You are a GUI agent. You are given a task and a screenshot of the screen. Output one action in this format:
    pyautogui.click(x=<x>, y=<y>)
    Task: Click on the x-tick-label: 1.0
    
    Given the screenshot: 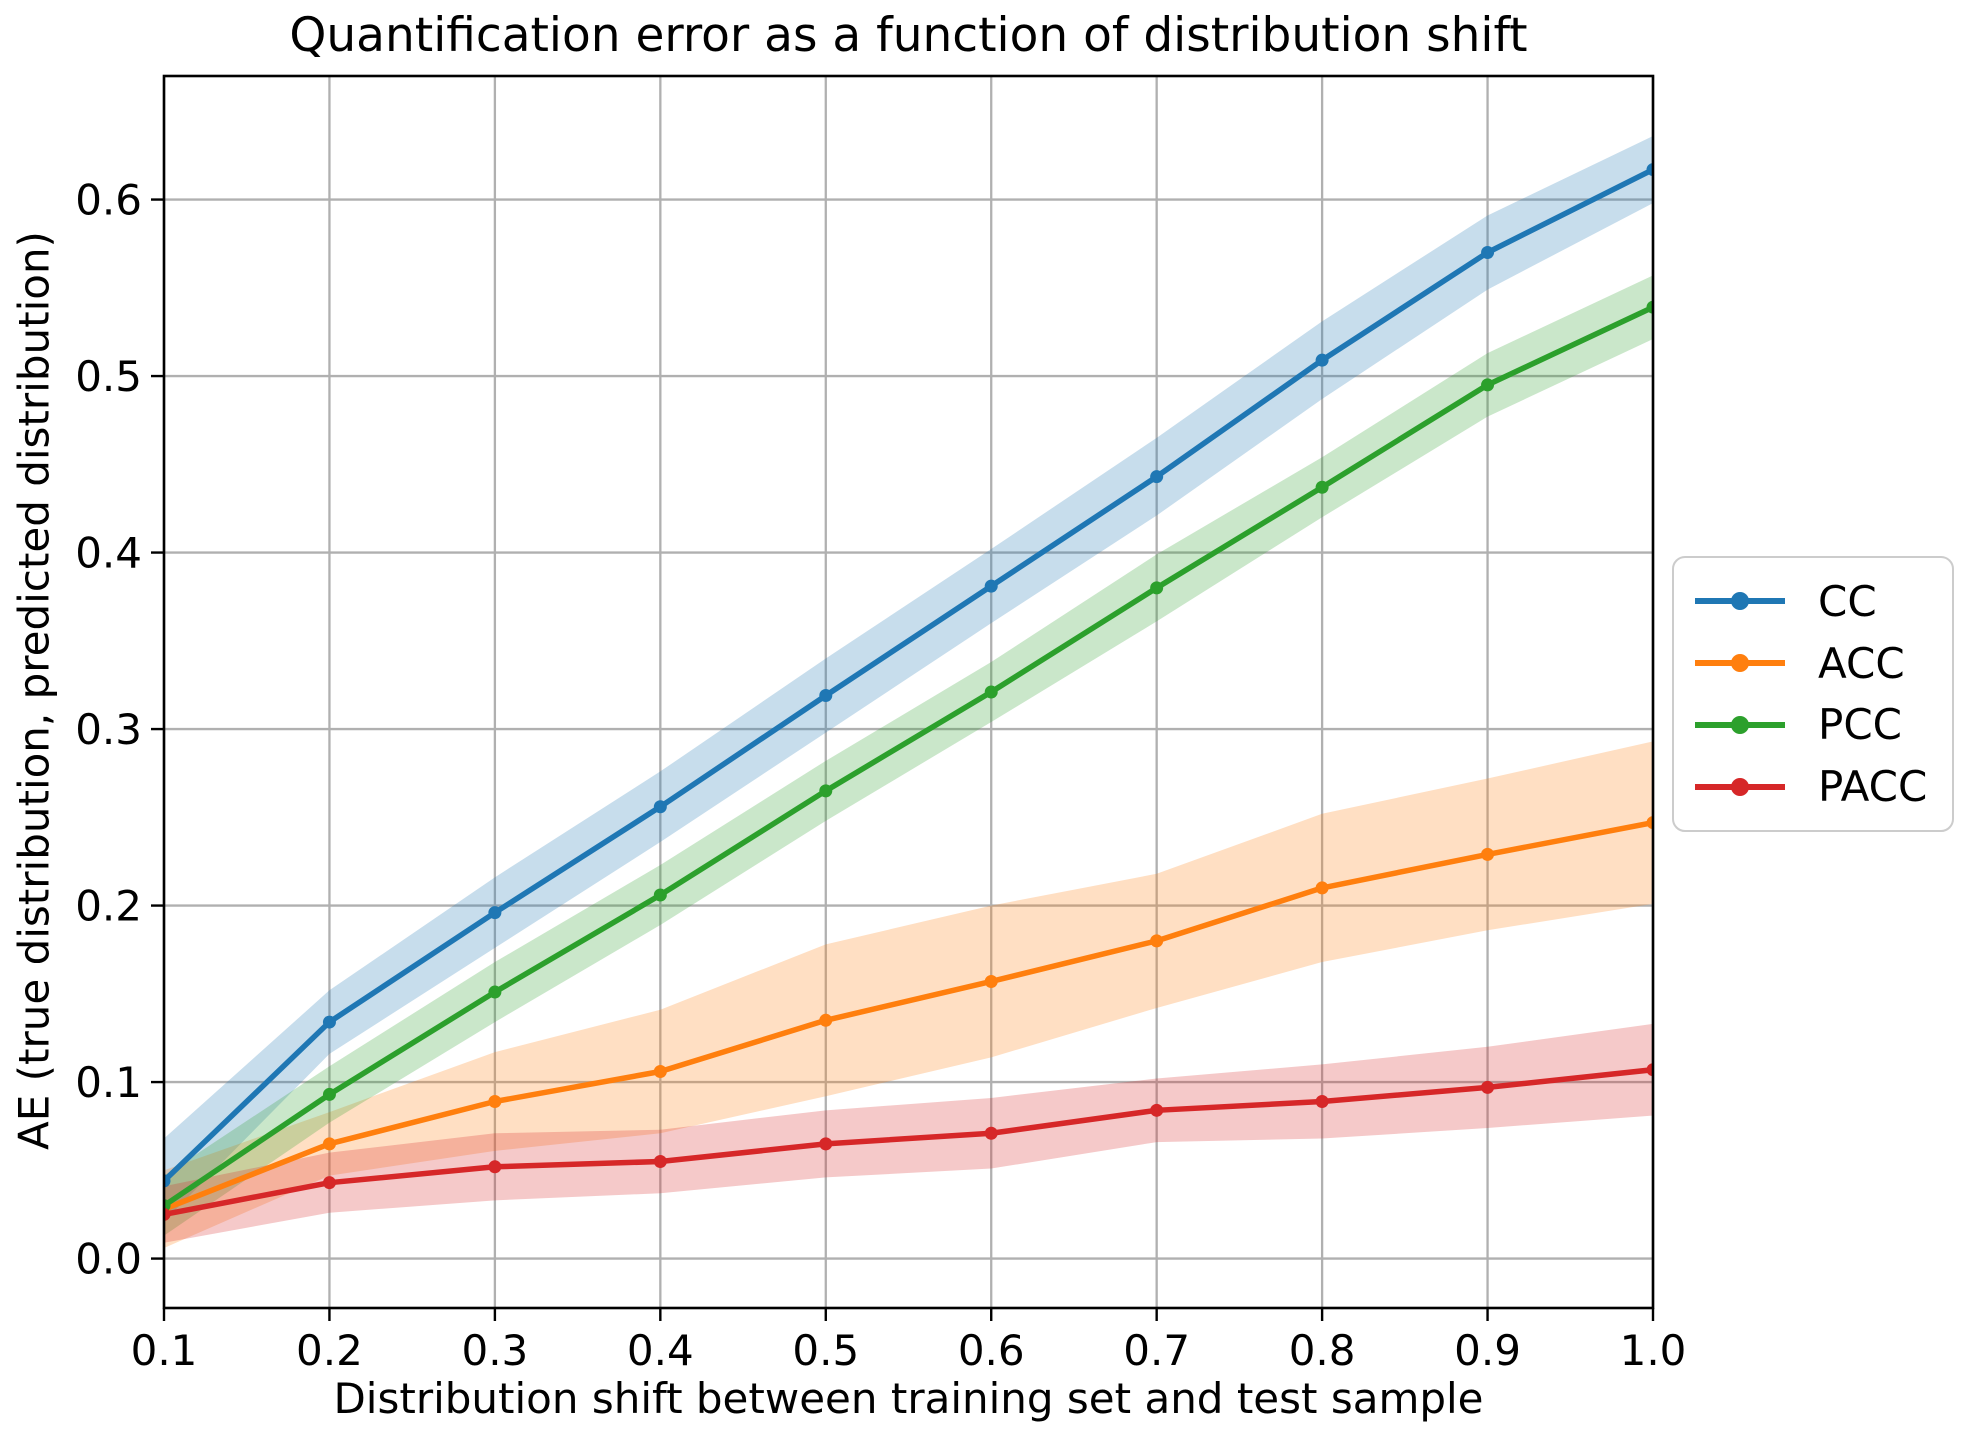 What is the action you would take?
    pyautogui.click(x=1653, y=1350)
    